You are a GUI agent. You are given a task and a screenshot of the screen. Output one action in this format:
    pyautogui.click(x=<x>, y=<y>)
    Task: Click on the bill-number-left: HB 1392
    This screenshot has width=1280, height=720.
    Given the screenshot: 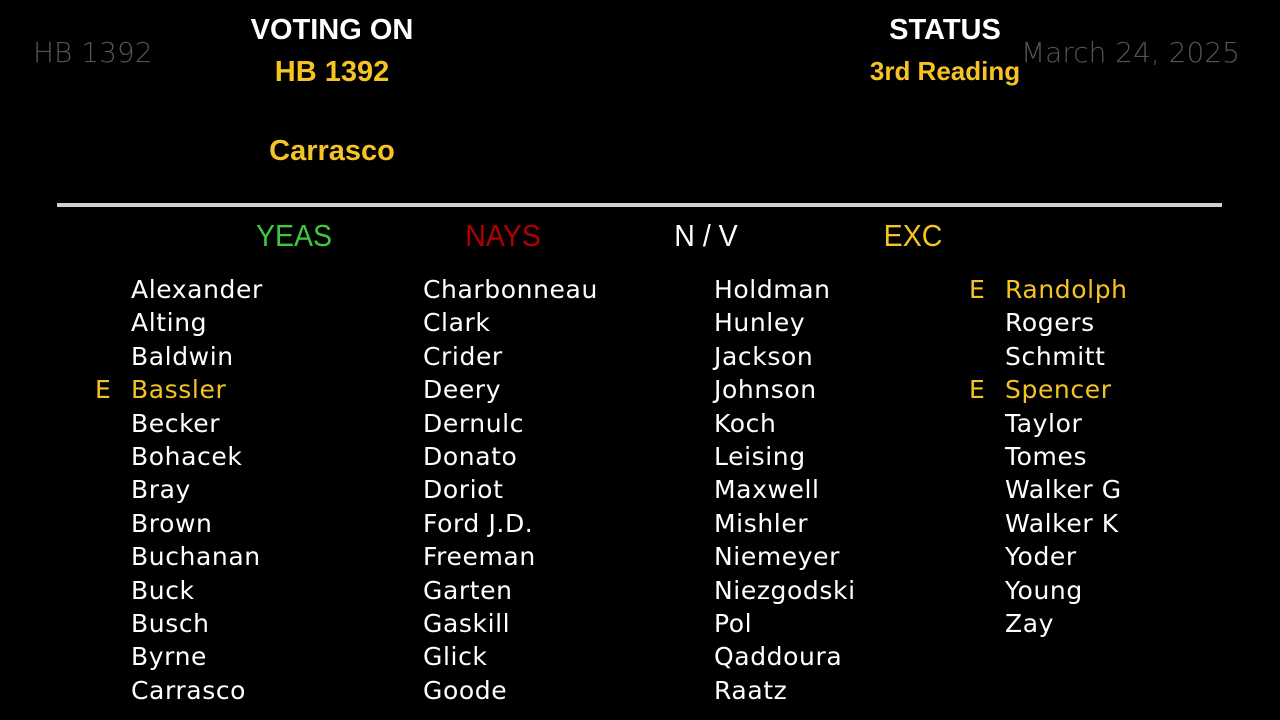 What is the action you would take?
    pyautogui.click(x=93, y=52)
    